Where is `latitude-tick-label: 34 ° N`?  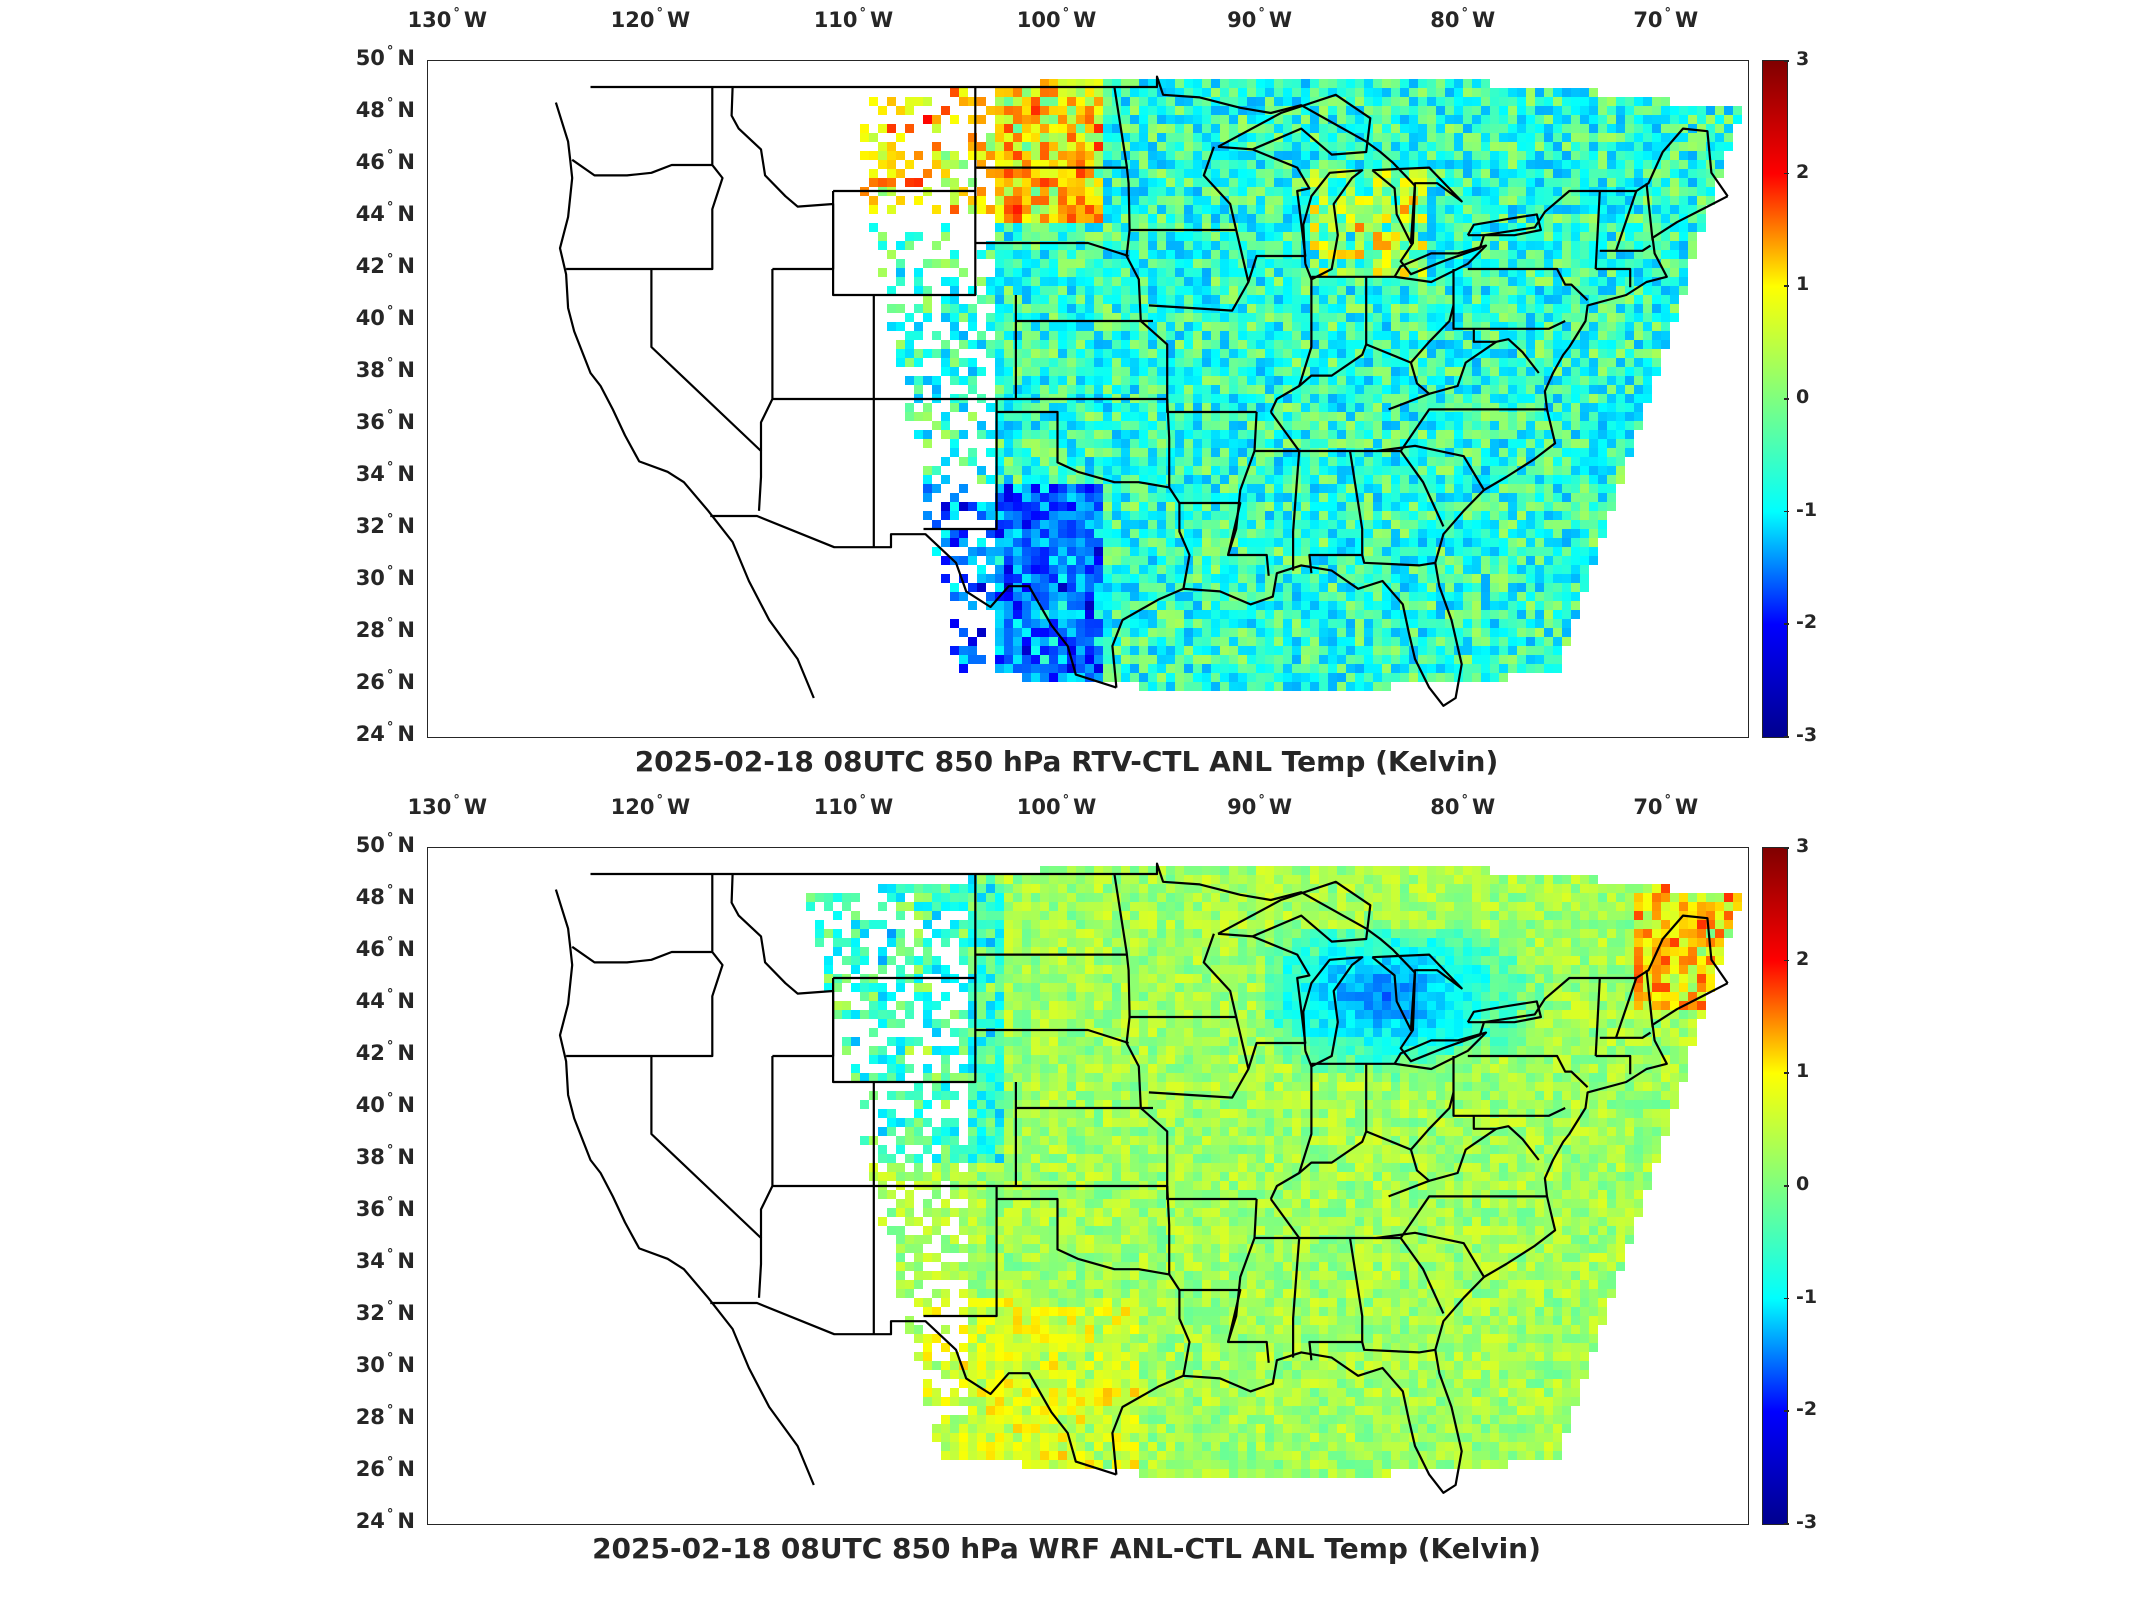 latitude-tick-label: 34 ° N is located at coordinates (385, 1260).